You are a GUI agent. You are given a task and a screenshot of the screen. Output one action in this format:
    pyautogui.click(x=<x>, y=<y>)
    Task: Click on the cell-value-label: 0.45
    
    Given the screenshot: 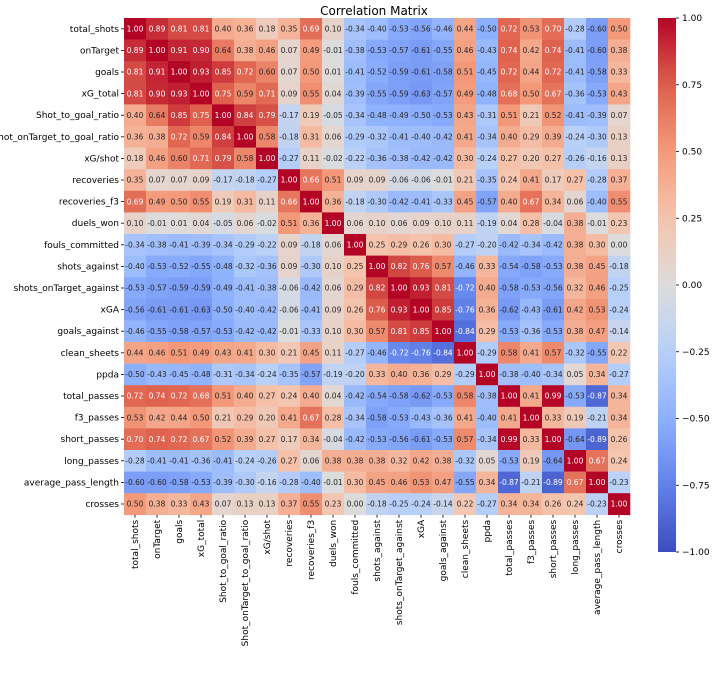 What is the action you would take?
    pyautogui.click(x=465, y=201)
    